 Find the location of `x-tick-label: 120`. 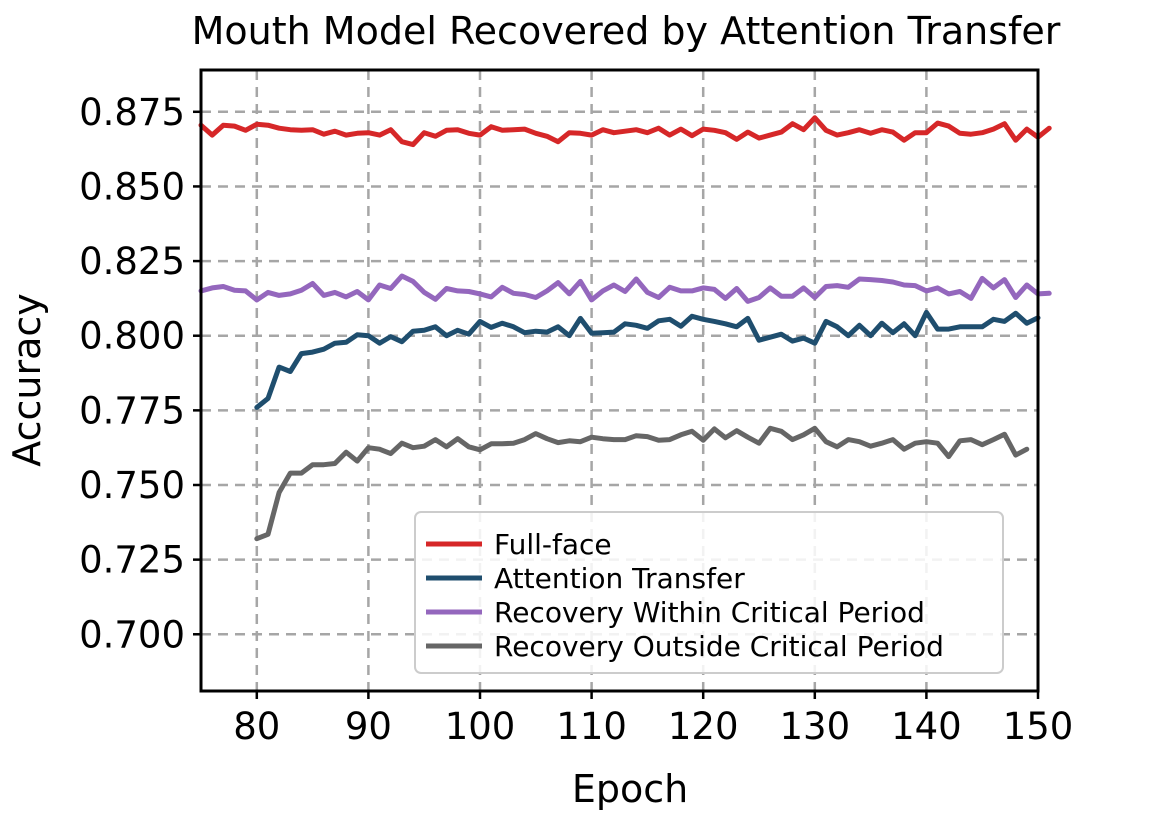

x-tick-label: 120 is located at coordinates (703, 726).